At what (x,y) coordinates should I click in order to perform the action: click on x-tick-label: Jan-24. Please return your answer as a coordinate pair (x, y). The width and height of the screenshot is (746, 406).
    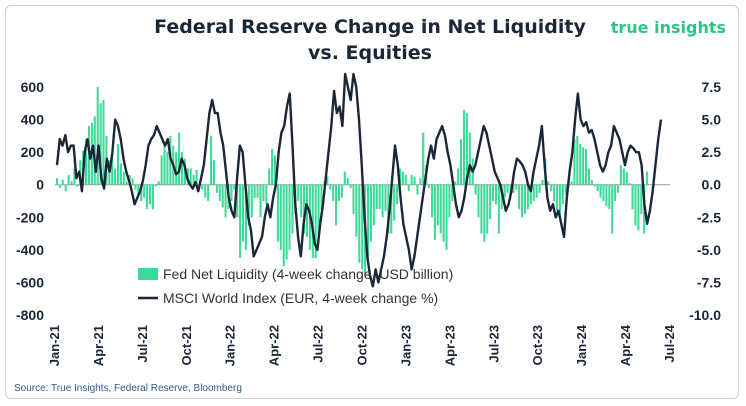
    Looking at the image, I should click on (581, 345).